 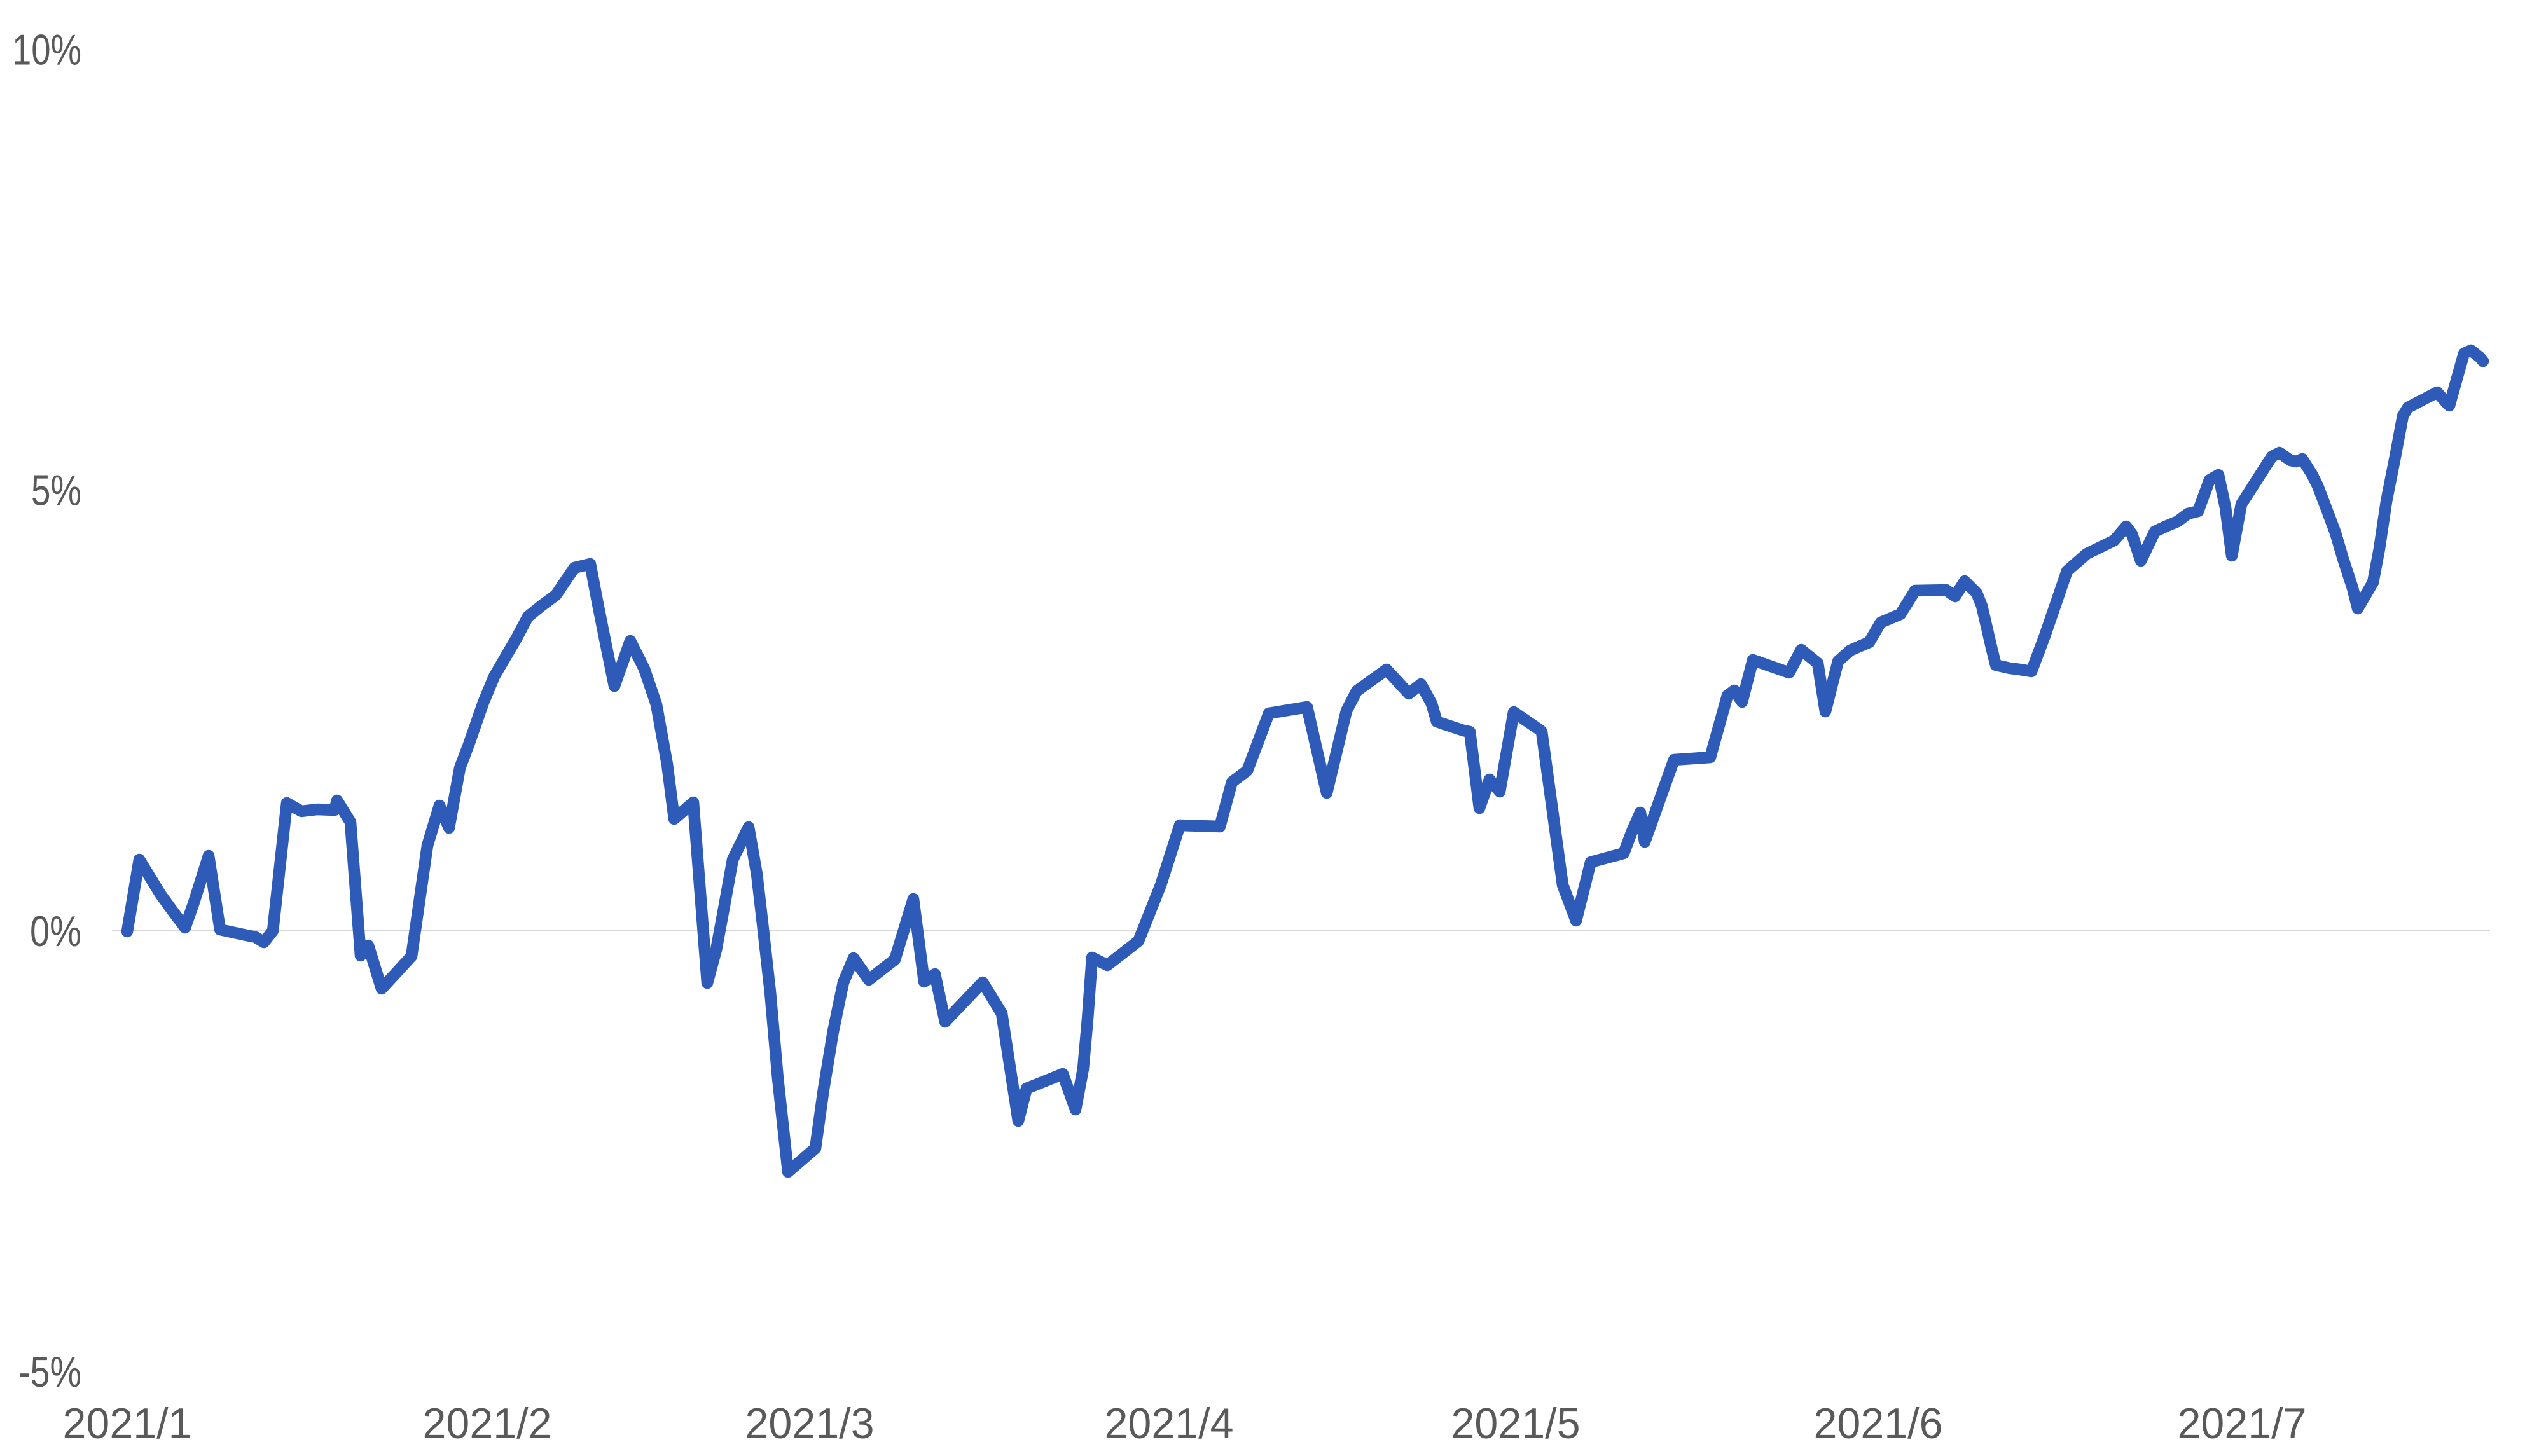 I want to click on svg-text: 2021/5, so click(x=1516, y=1423).